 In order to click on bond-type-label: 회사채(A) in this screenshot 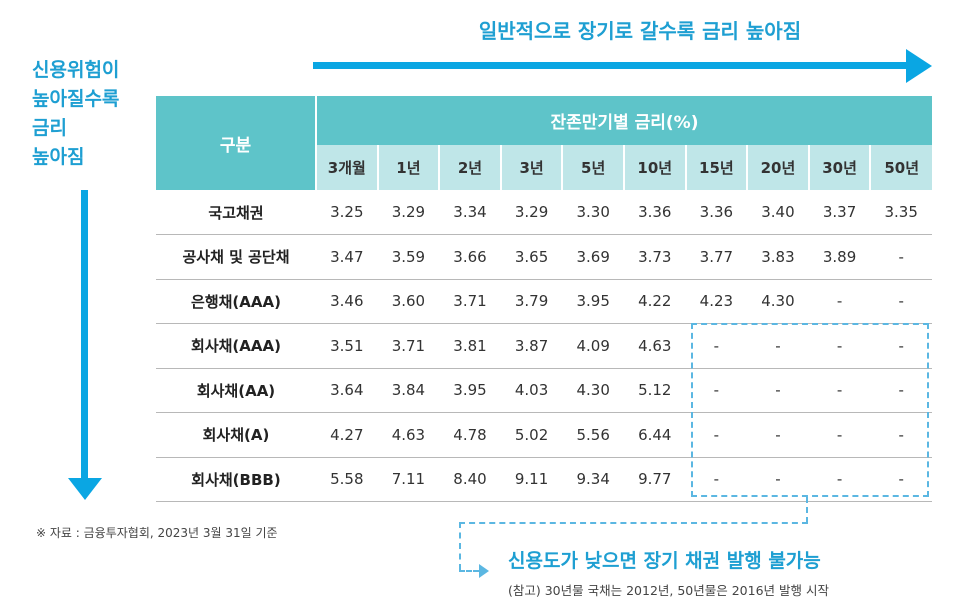, I will do `click(236, 435)`.